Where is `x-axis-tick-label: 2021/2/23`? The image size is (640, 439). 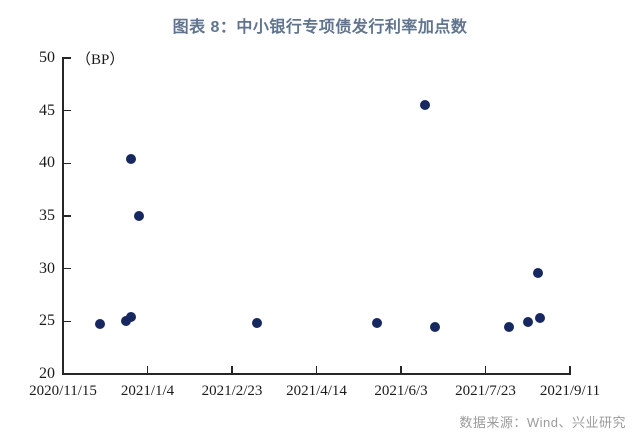 x-axis-tick-label: 2021/2/23 is located at coordinates (232, 391).